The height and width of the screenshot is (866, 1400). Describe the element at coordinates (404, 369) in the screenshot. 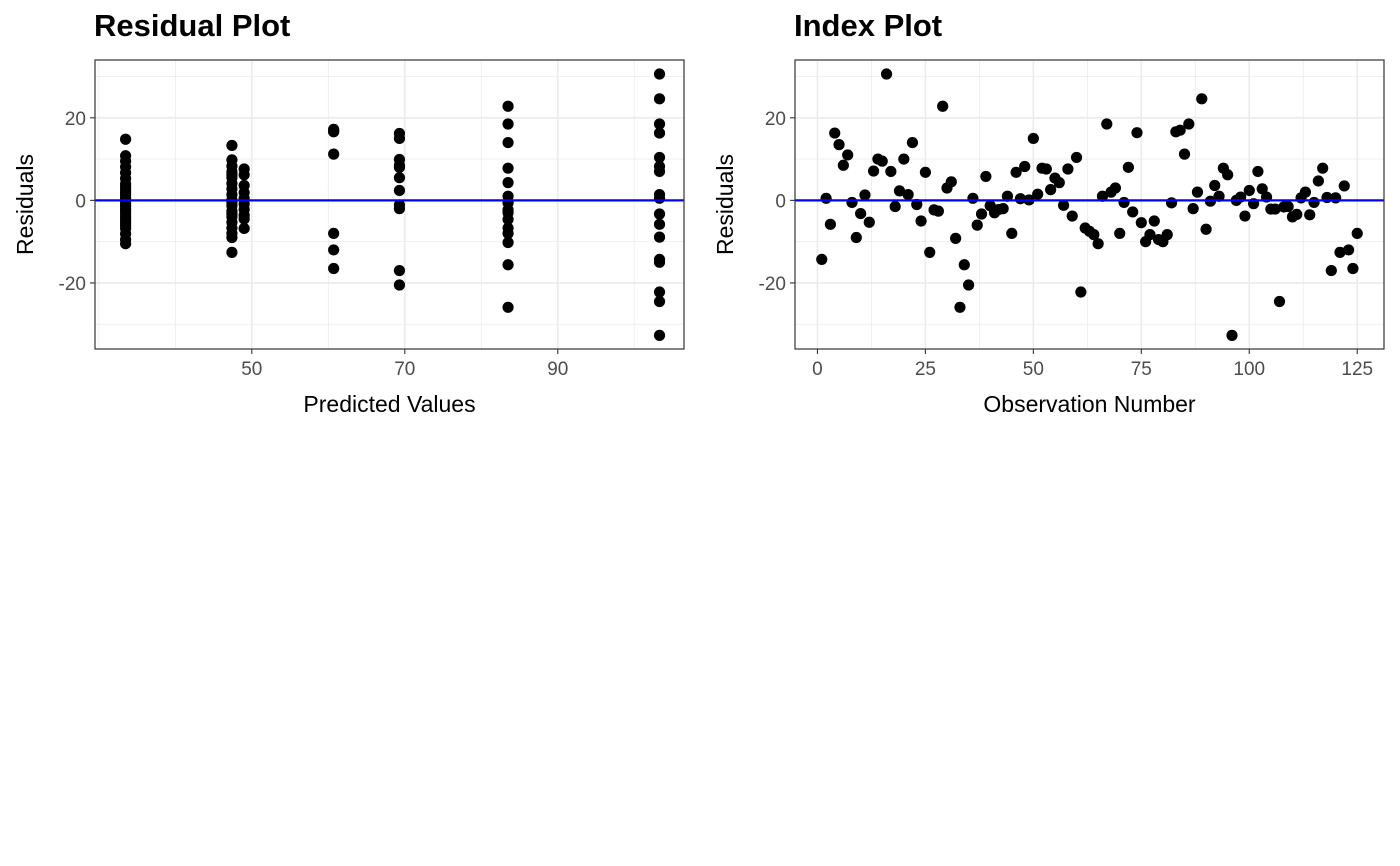

I see `x-tick-label: 70` at that location.